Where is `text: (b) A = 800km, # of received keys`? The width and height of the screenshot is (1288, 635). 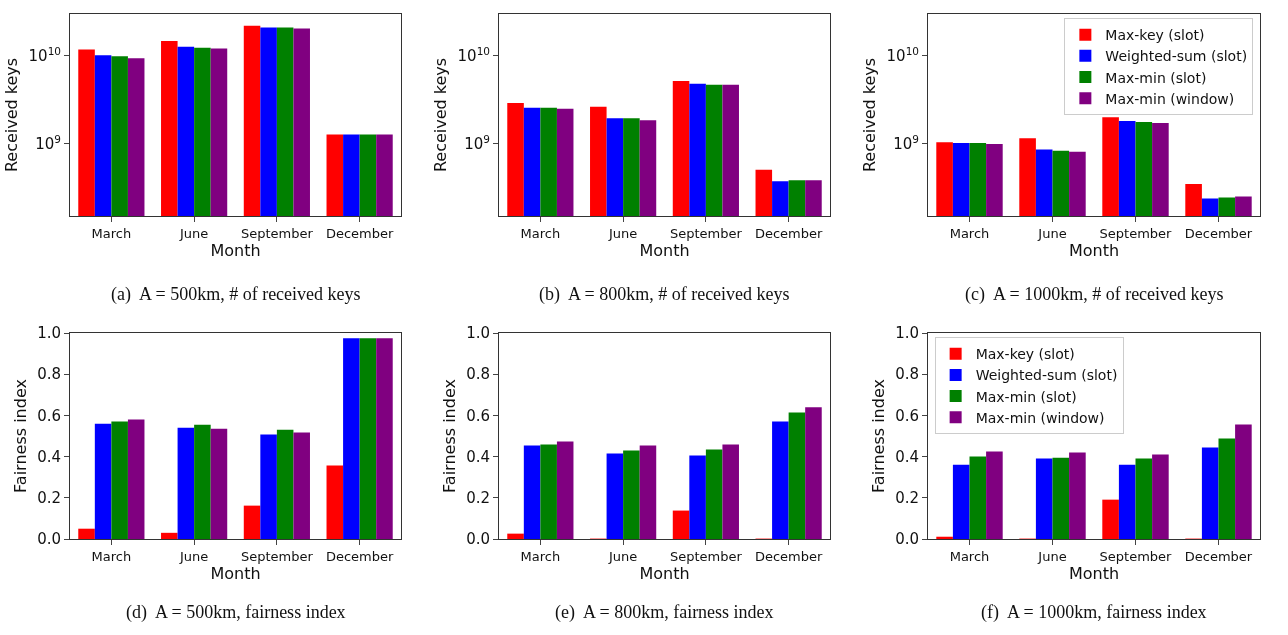 text: (b) A = 800km, # of received keys is located at coordinates (664, 294).